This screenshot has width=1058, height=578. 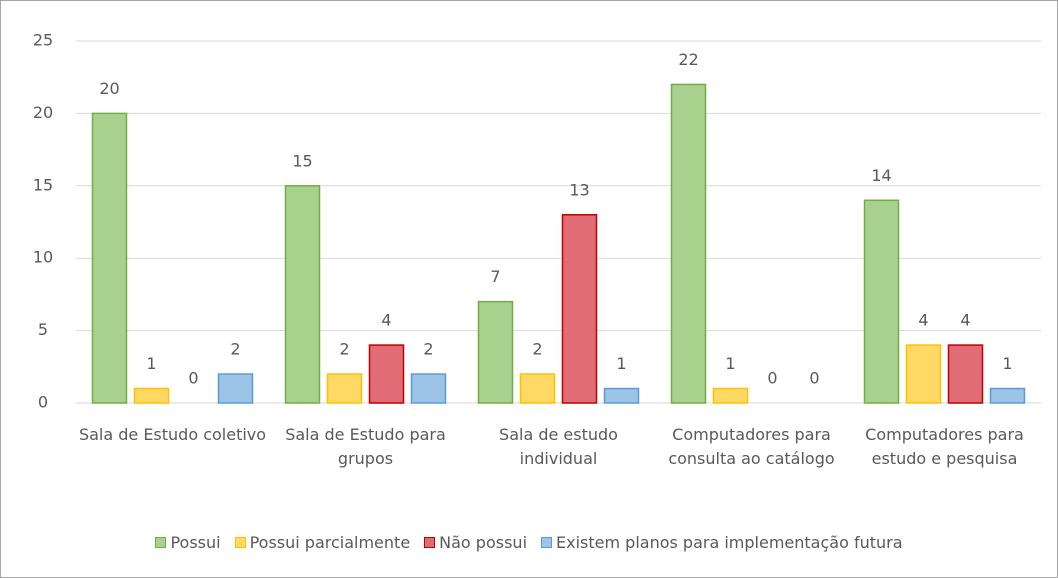 What do you see at coordinates (43, 112) in the screenshot?
I see `y-tick-label: 20` at bounding box center [43, 112].